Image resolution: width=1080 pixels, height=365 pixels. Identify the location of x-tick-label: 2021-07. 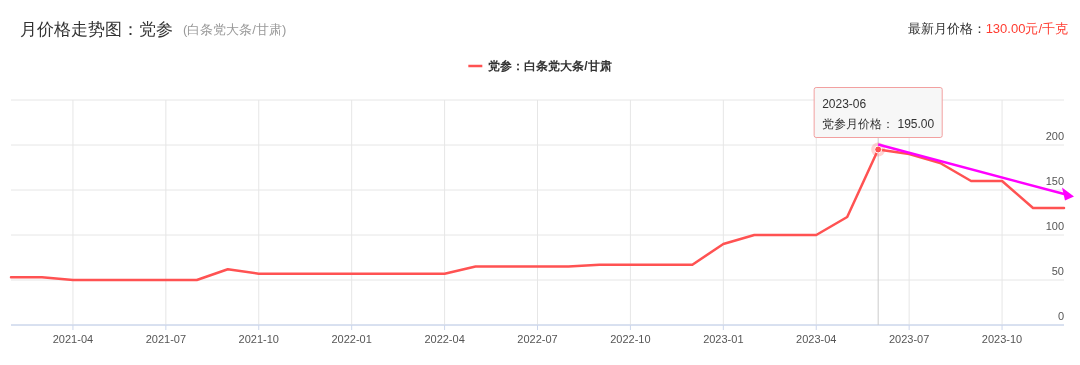
(166, 339).